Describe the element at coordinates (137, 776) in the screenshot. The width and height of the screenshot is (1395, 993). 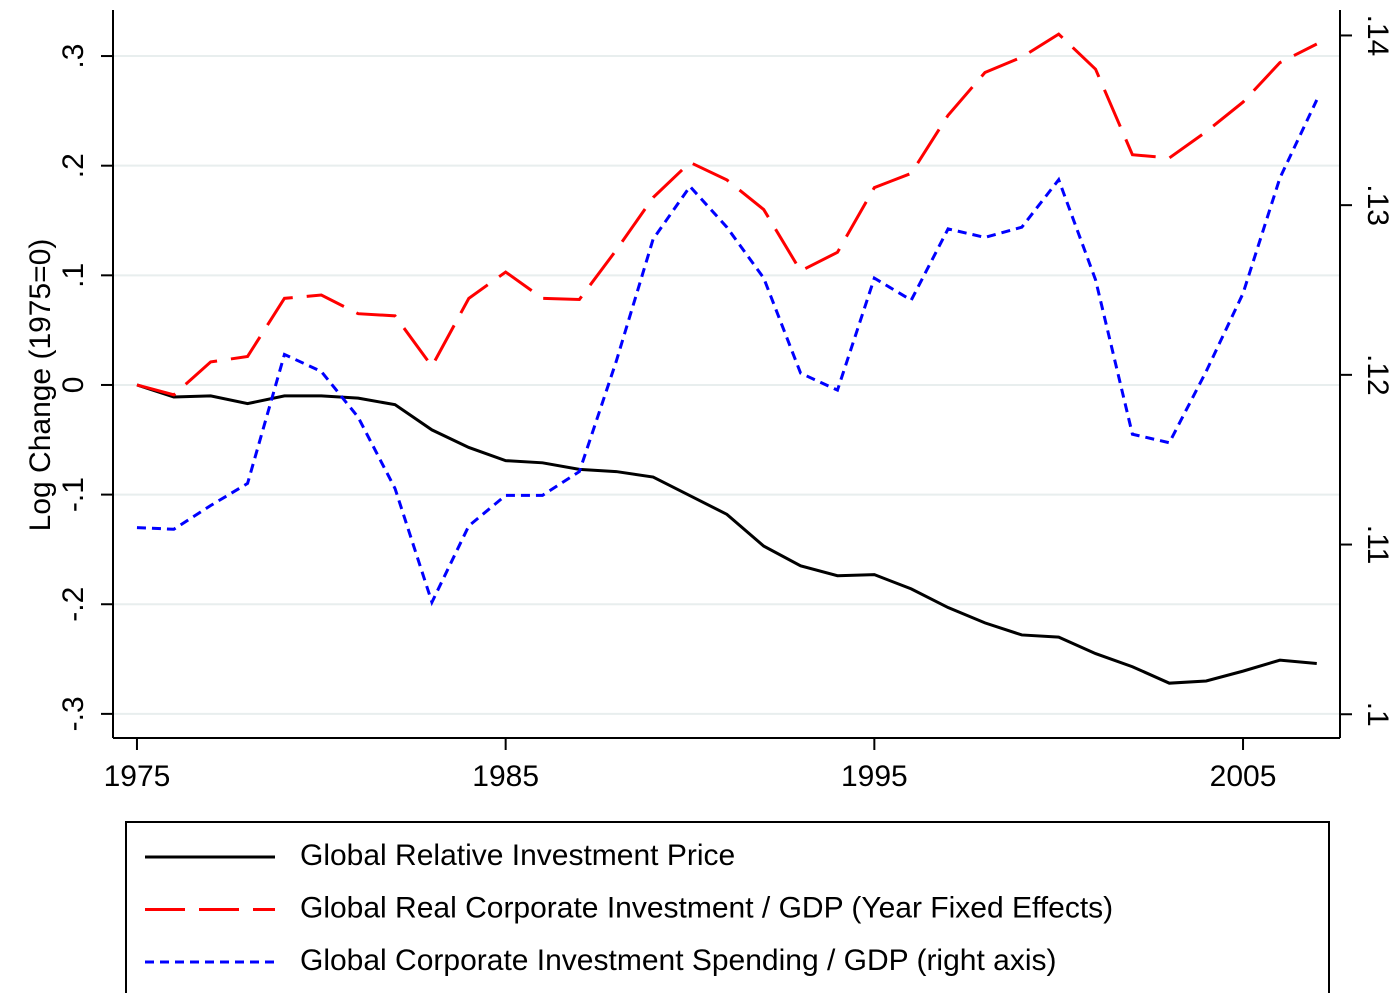
I see `x-tick-label: 1975` at that location.